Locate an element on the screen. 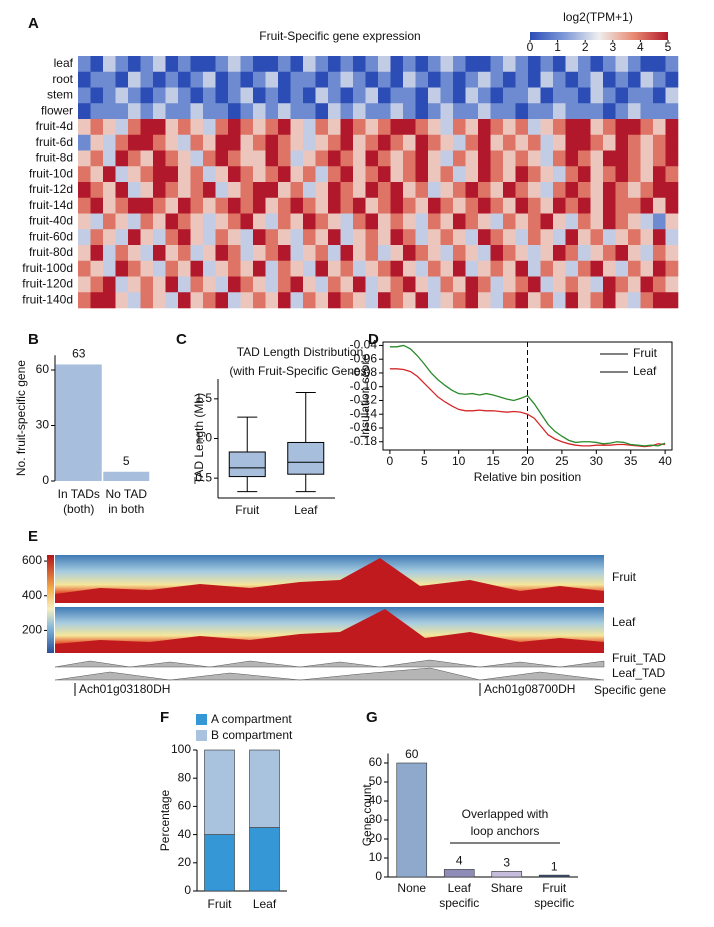 This screenshot has height=927, width=714. y-axis-label: No. fruit-specific gene is located at coordinates (21, 418).